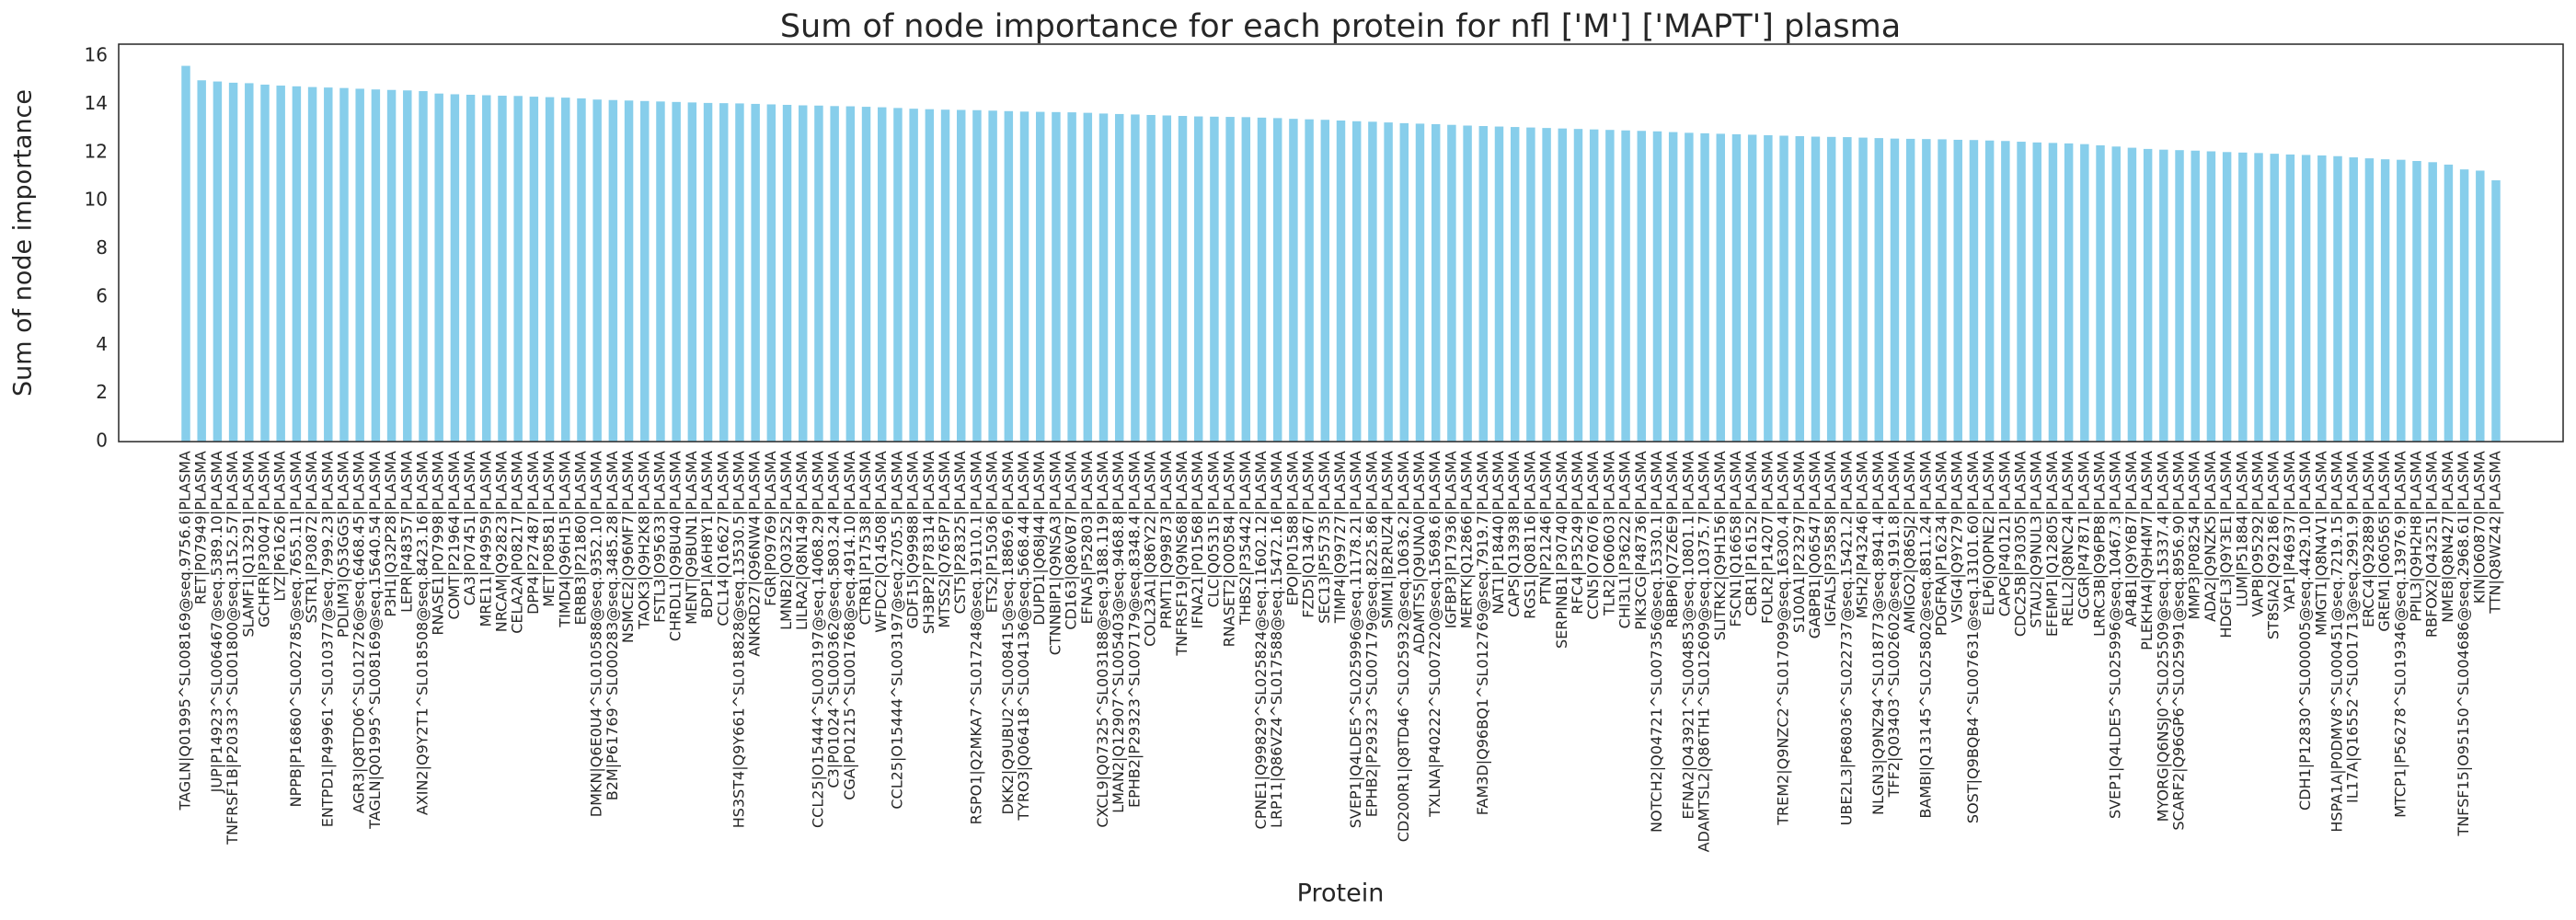  Describe the element at coordinates (102, 441) in the screenshot. I see `y-tick-label: 0` at that location.